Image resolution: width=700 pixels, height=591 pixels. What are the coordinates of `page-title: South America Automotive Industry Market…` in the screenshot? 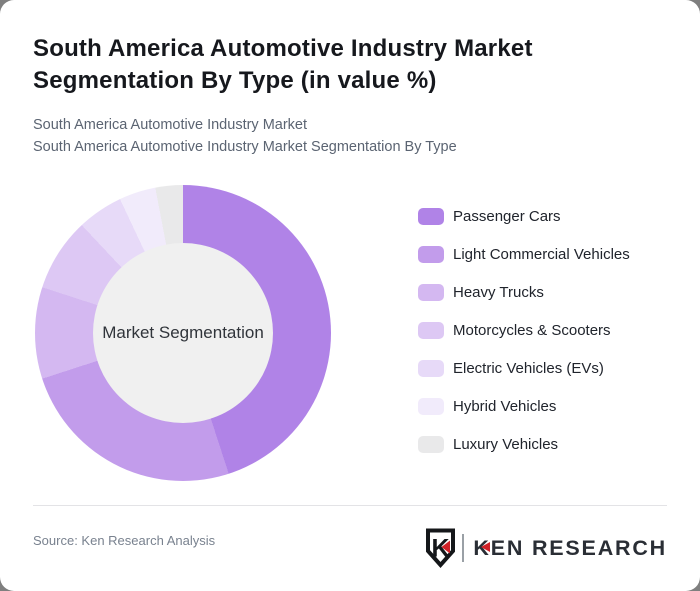 It's located at (283, 64).